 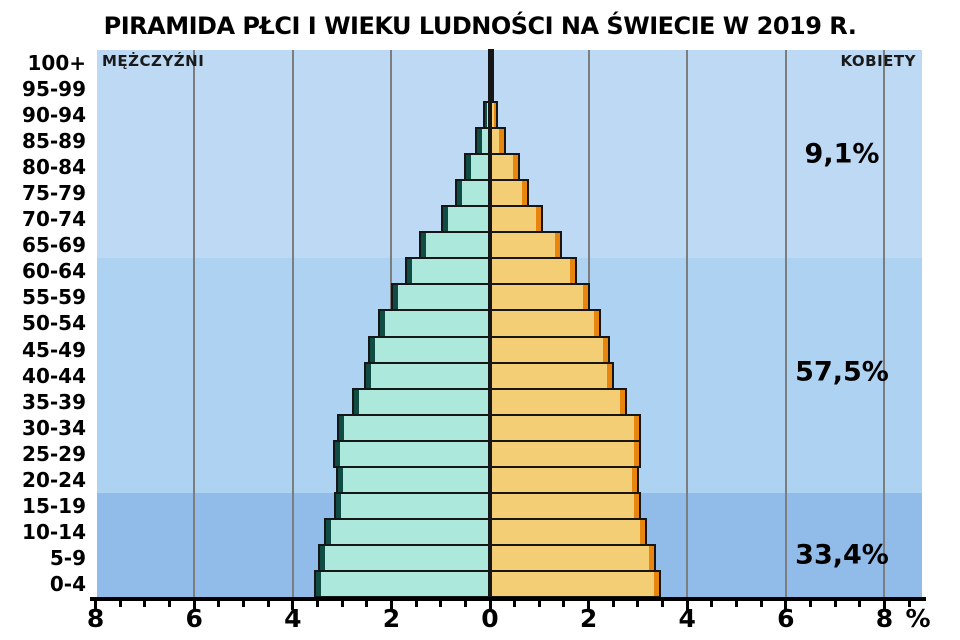 I want to click on x-tick-label: 0, so click(x=490, y=618).